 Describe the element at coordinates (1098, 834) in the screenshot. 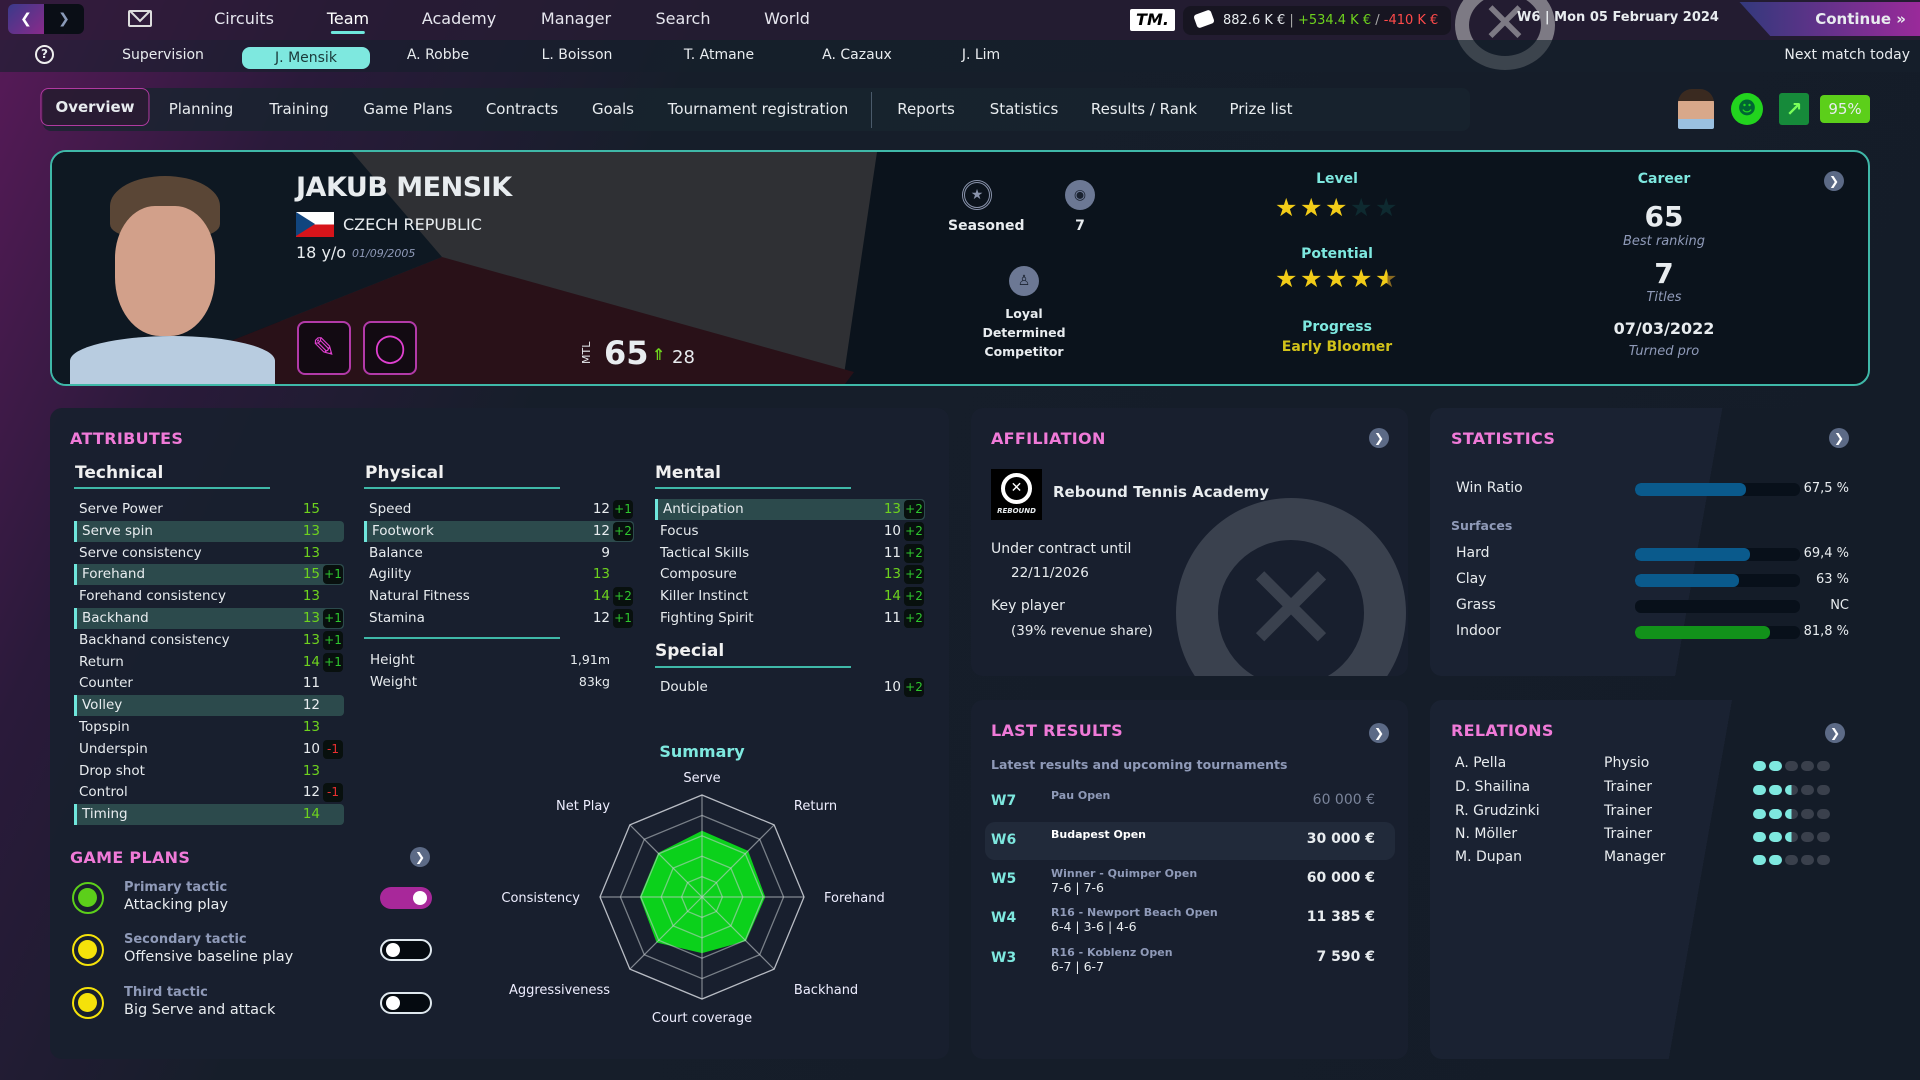

I see `result-event: Budapest Open` at that location.